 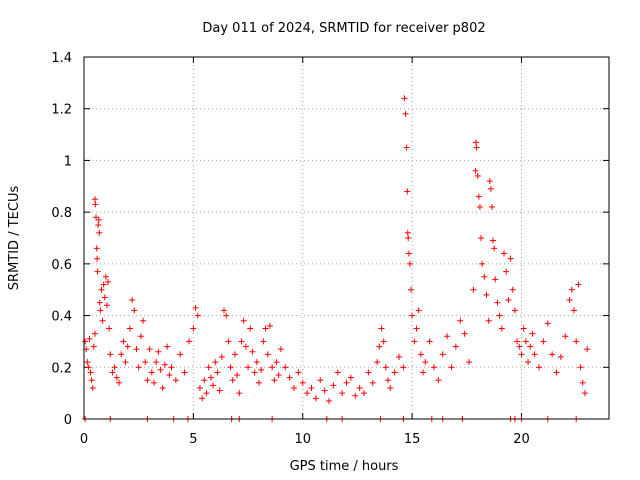 I want to click on y-tick-label: 0.4, so click(x=61, y=317).